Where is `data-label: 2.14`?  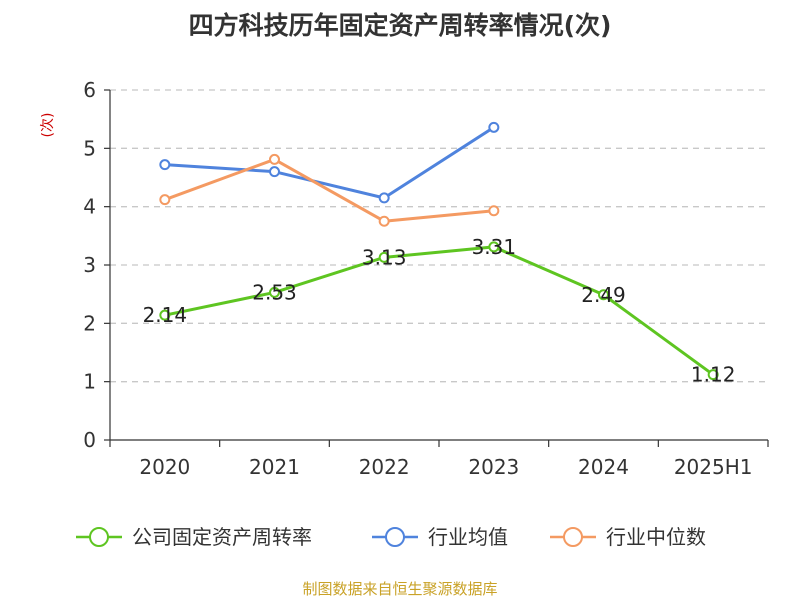 data-label: 2.14 is located at coordinates (165, 315).